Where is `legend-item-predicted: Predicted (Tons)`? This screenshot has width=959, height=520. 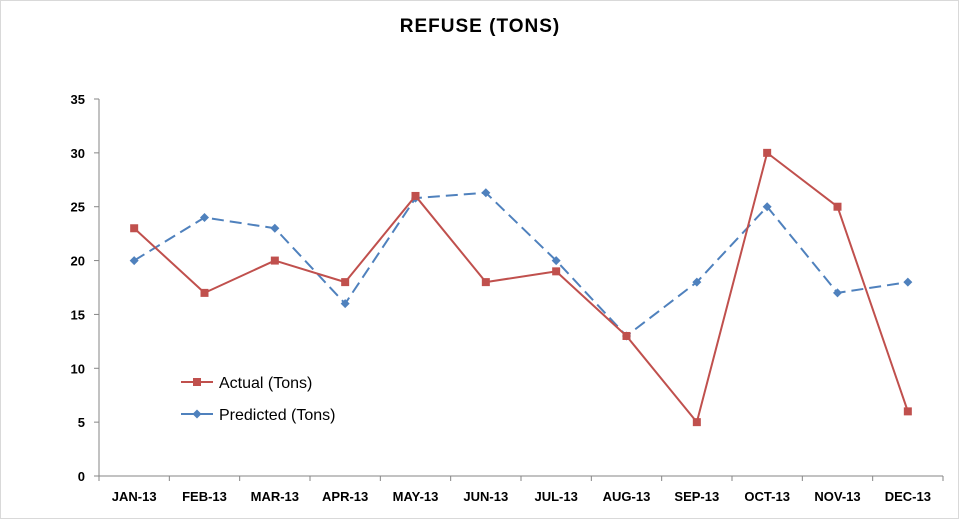 legend-item-predicted: Predicted (Tons) is located at coordinates (258, 415).